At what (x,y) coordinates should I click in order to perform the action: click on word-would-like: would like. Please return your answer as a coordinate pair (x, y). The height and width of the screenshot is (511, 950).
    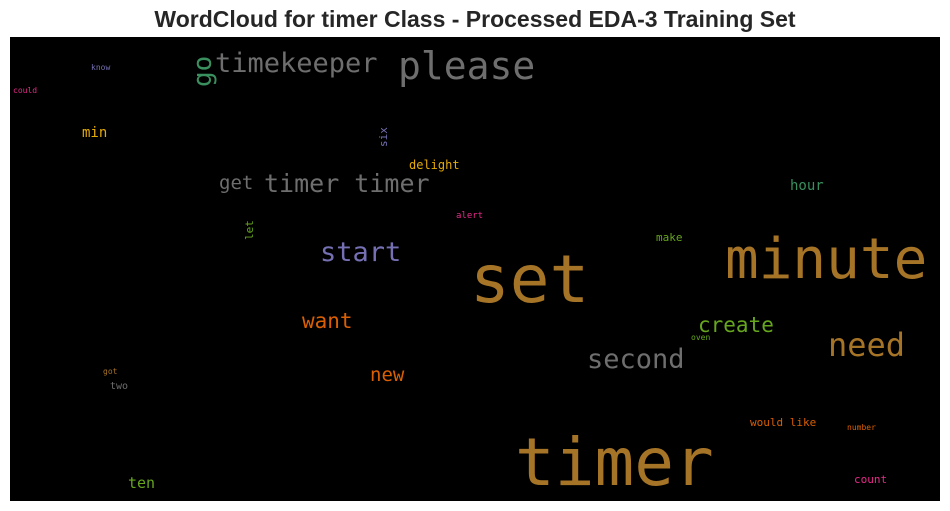
    Looking at the image, I should click on (783, 422).